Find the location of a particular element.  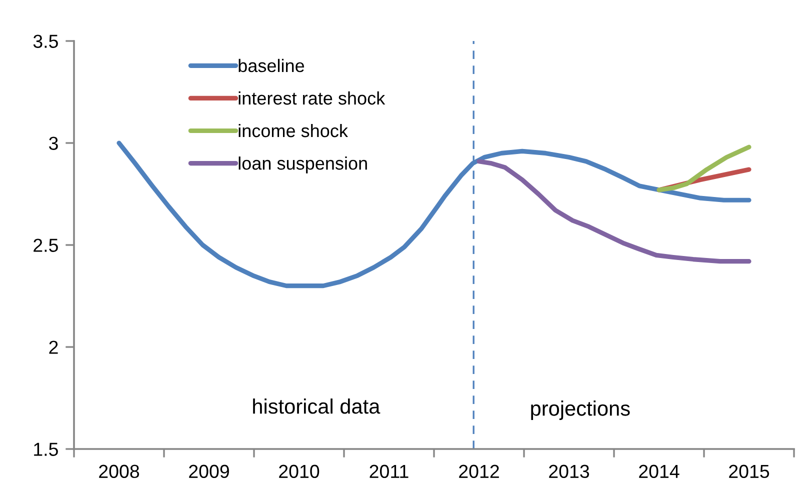

legend-label: loan suspension is located at coordinates (302, 165).